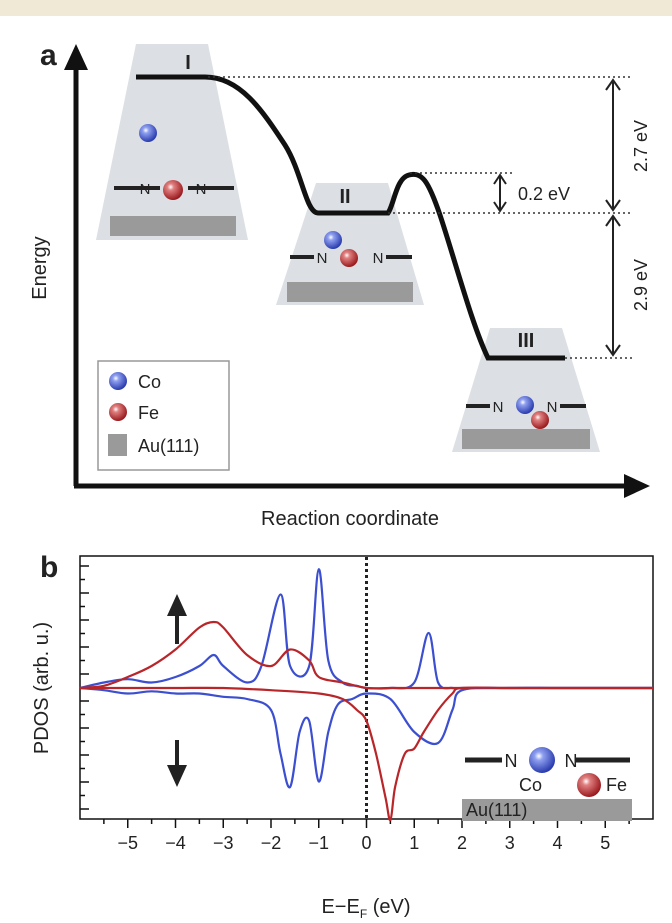  I want to click on x-tick-label: −1, so click(318, 843).